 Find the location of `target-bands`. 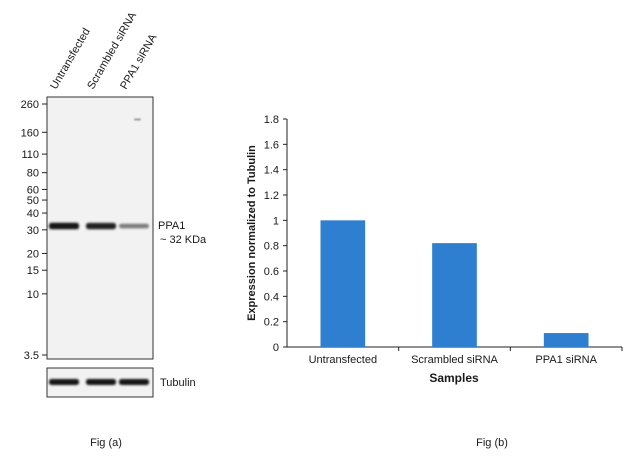

target-bands is located at coordinates (99, 226).